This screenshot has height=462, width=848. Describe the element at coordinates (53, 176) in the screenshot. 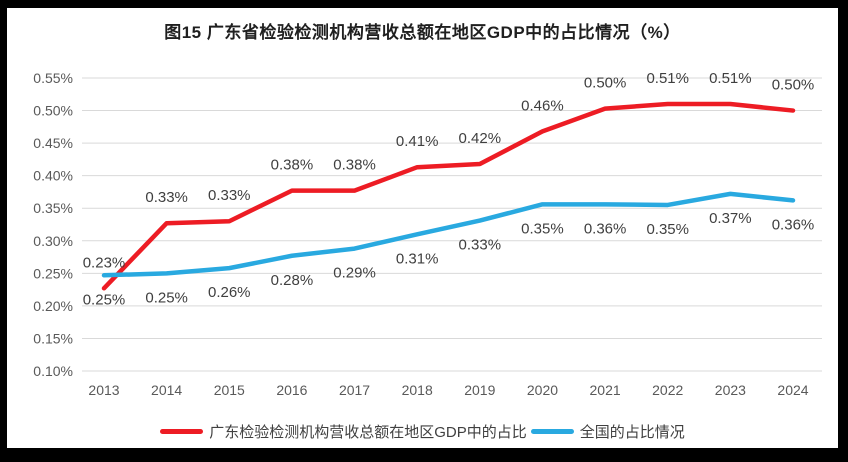

I see `y-axis-tick-label: 0.40%` at that location.